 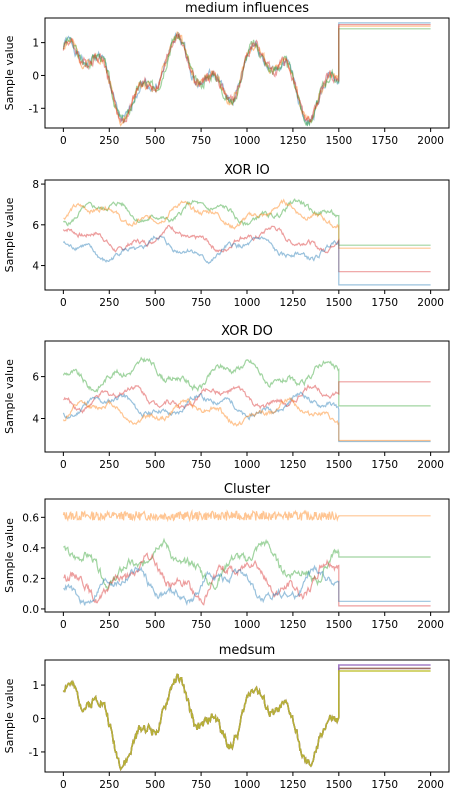 What do you see at coordinates (30, 518) in the screenshot?
I see `y-tick-label: 0.6` at bounding box center [30, 518].